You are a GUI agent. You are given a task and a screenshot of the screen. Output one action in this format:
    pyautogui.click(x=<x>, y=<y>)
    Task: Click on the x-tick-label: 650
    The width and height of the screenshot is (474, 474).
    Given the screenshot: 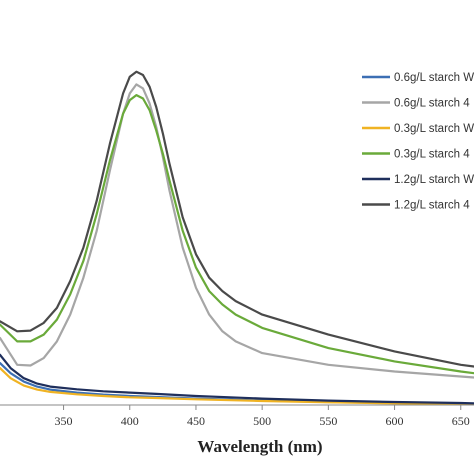 What is the action you would take?
    pyautogui.click(x=461, y=421)
    